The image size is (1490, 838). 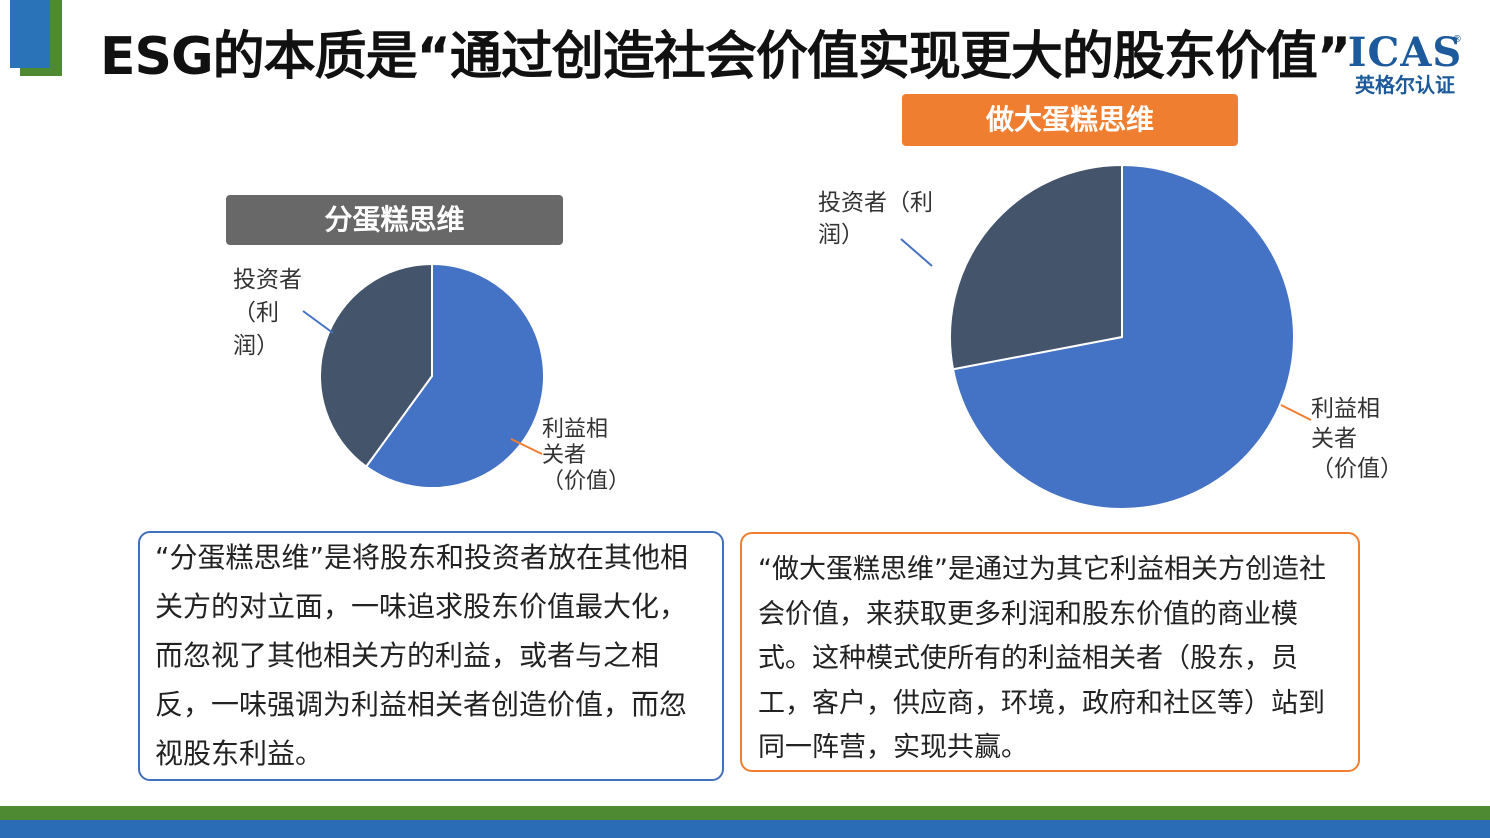 I want to click on pie-chart-grow-cake, so click(x=1122, y=336).